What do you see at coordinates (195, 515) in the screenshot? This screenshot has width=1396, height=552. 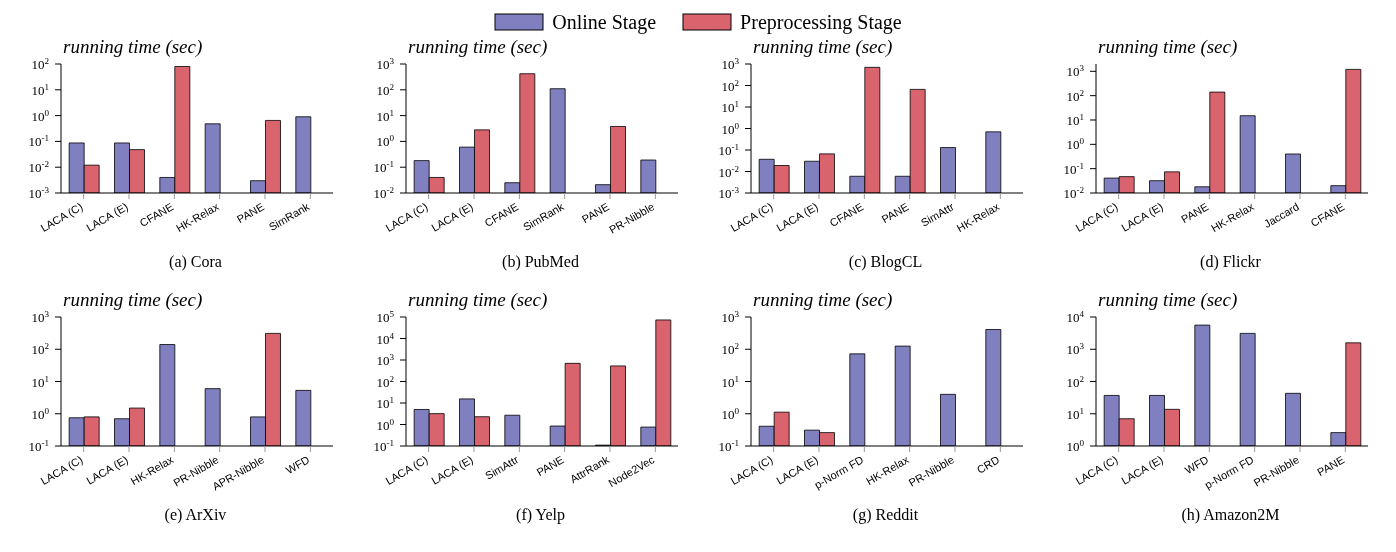 I see `text: (e) ArXiv` at bounding box center [195, 515].